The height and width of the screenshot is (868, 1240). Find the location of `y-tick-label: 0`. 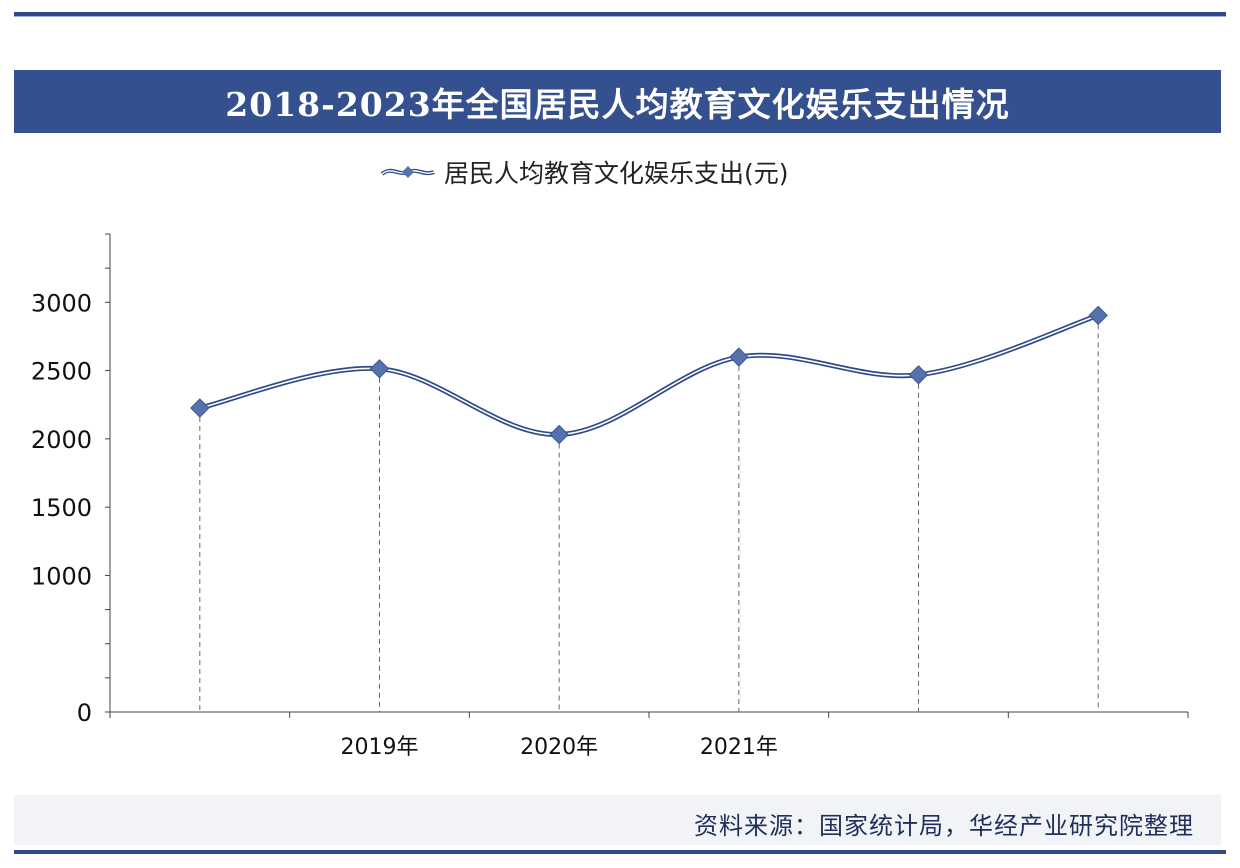

y-tick-label: 0 is located at coordinates (84, 713).